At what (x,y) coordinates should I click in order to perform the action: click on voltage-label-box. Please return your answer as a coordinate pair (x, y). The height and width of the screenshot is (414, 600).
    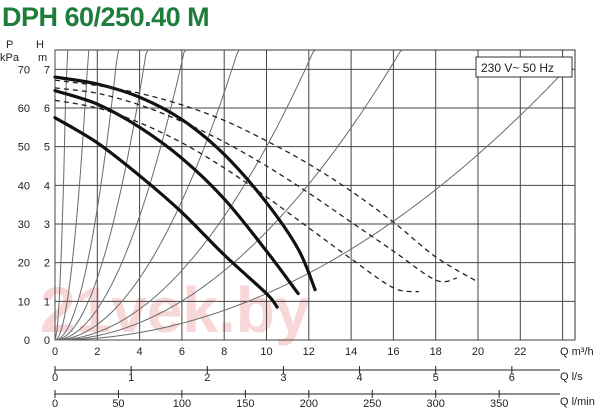
    Looking at the image, I should click on (524, 67).